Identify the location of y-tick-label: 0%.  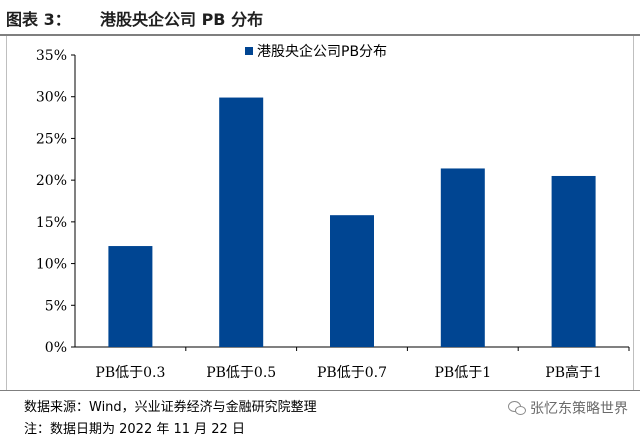
(56, 348).